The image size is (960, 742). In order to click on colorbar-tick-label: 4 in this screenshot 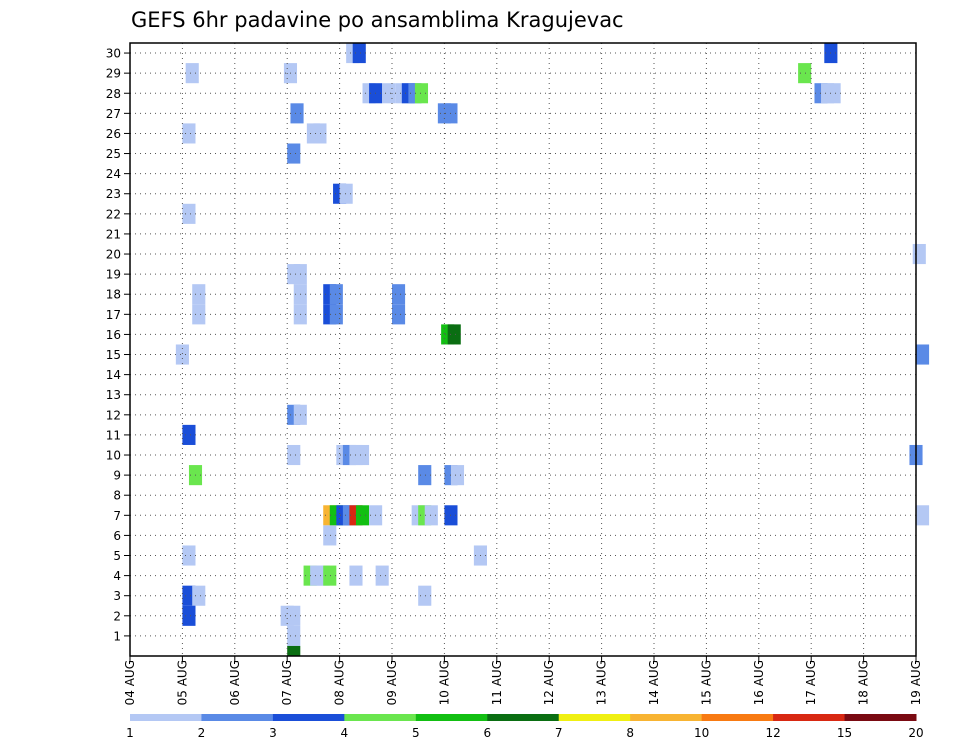, I will do `click(345, 733)`.